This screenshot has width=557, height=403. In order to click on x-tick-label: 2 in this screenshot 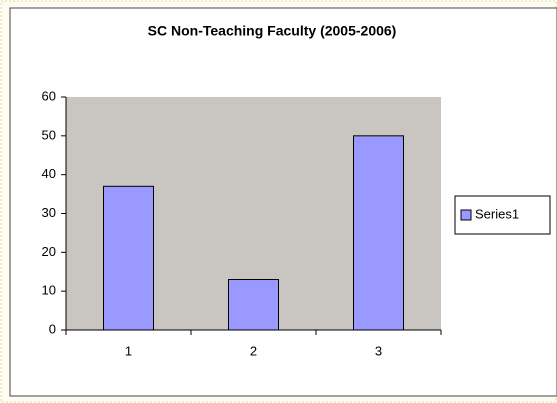, I will do `click(253, 350)`.